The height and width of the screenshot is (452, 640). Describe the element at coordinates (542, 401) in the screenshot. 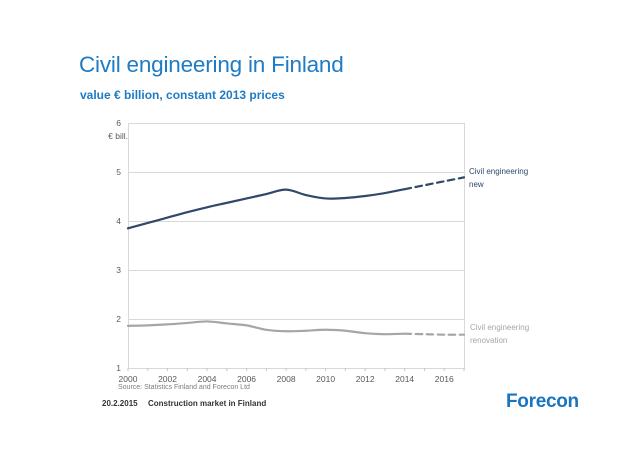

I see `forecon-logo: Forecon` at that location.